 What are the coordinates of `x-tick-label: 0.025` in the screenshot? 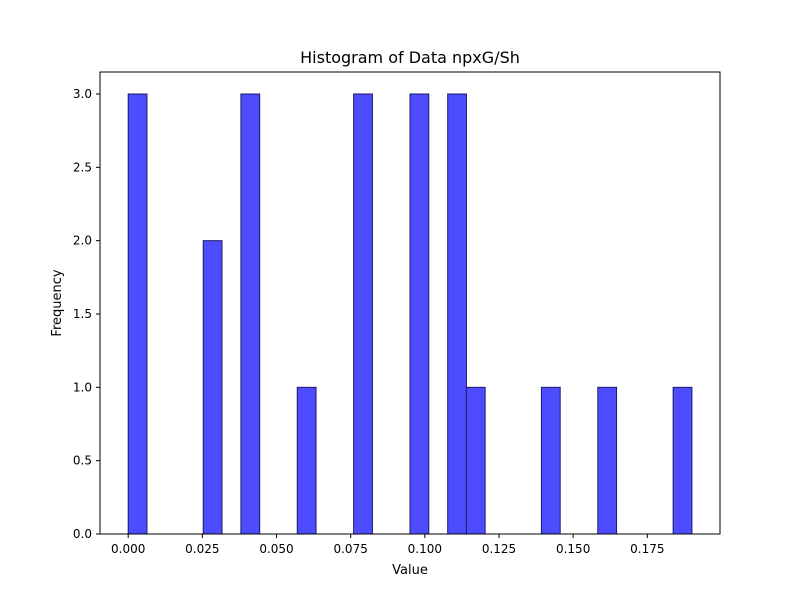 It's located at (202, 549).